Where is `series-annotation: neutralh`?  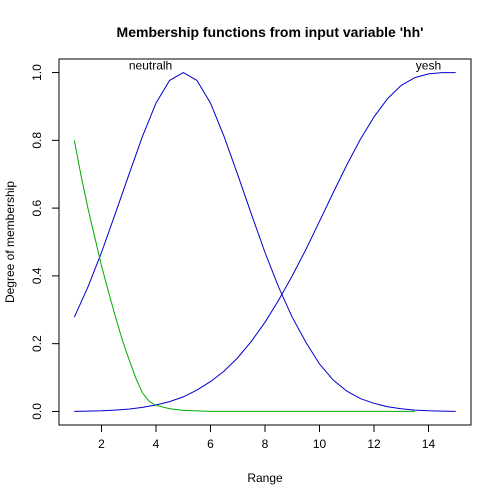
series-annotation: neutralh is located at coordinates (150, 66).